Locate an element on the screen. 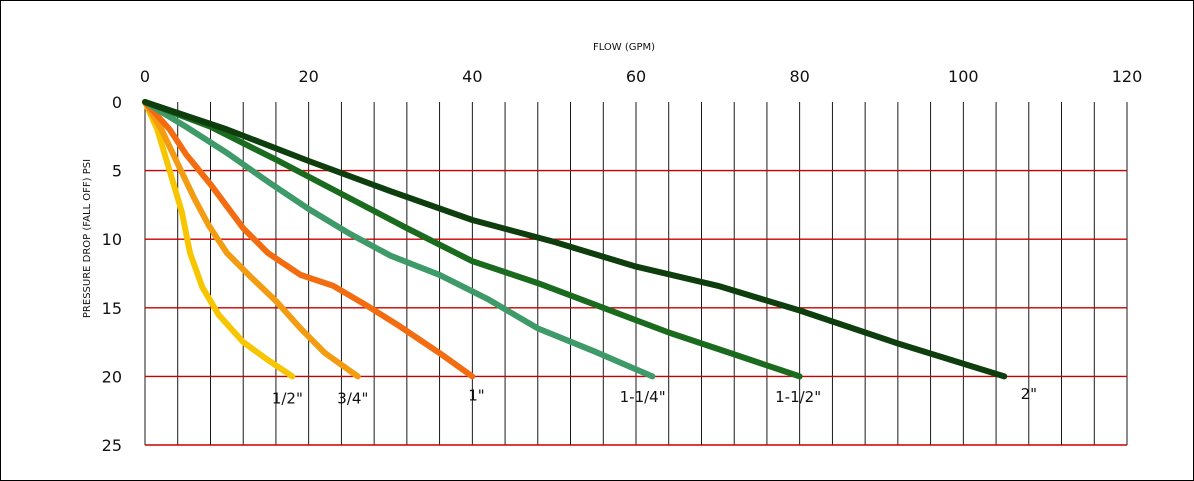 The image size is (1194, 481). series-label-1: 3/4" is located at coordinates (352, 398).